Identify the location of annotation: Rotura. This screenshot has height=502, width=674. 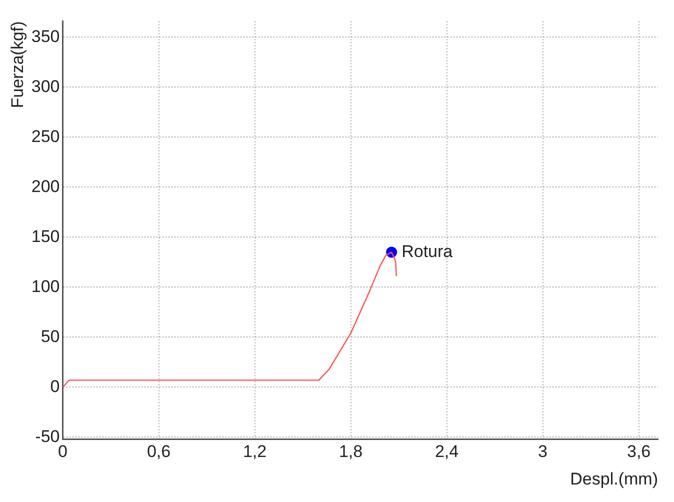
(428, 251).